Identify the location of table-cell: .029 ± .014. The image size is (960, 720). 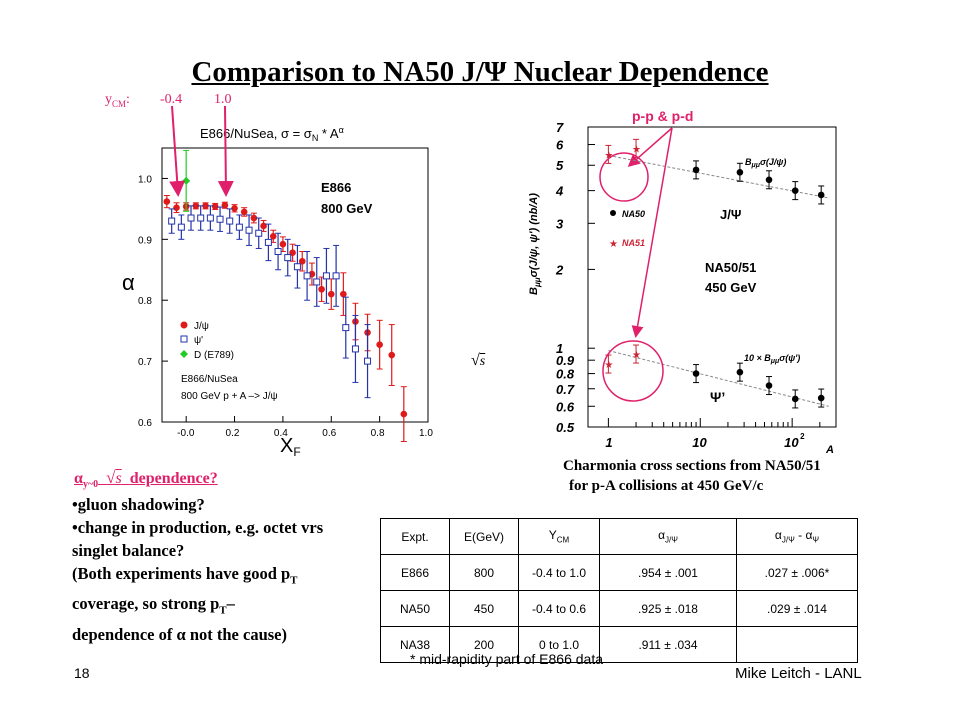
(797, 608).